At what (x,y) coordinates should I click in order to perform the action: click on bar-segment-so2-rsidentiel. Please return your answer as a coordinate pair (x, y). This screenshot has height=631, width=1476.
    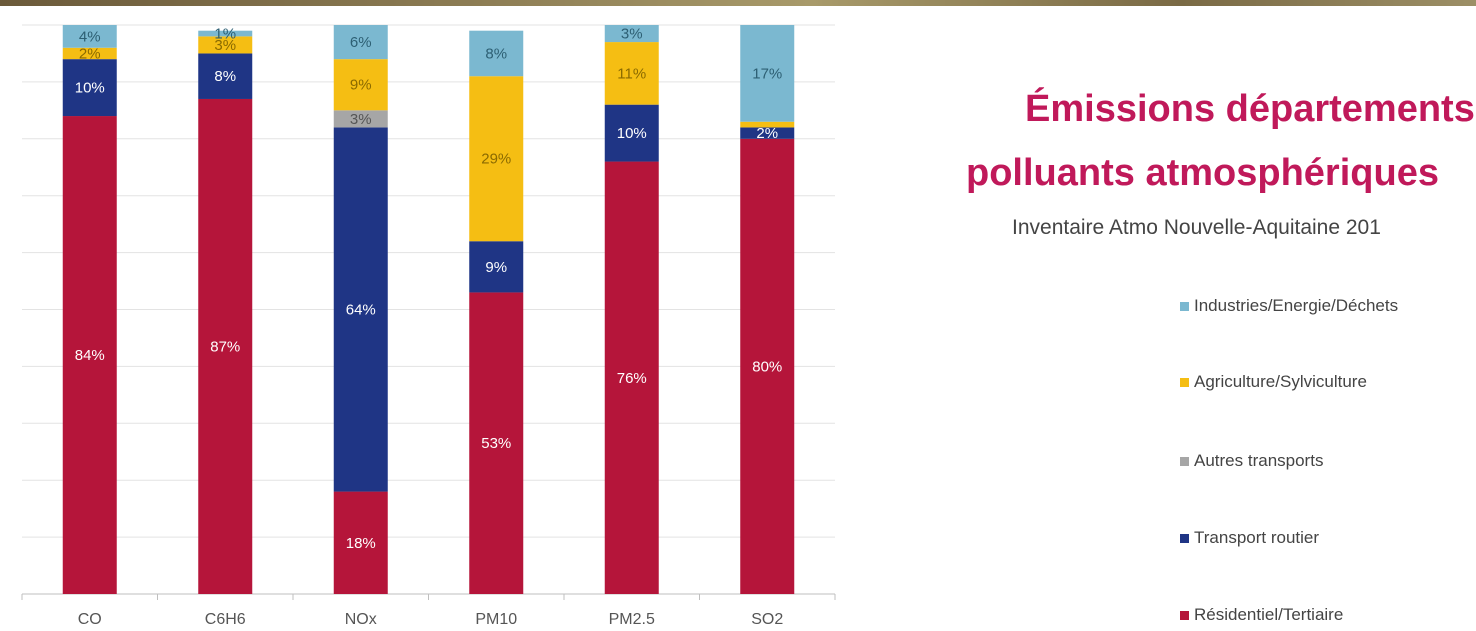
    Looking at the image, I should click on (767, 366).